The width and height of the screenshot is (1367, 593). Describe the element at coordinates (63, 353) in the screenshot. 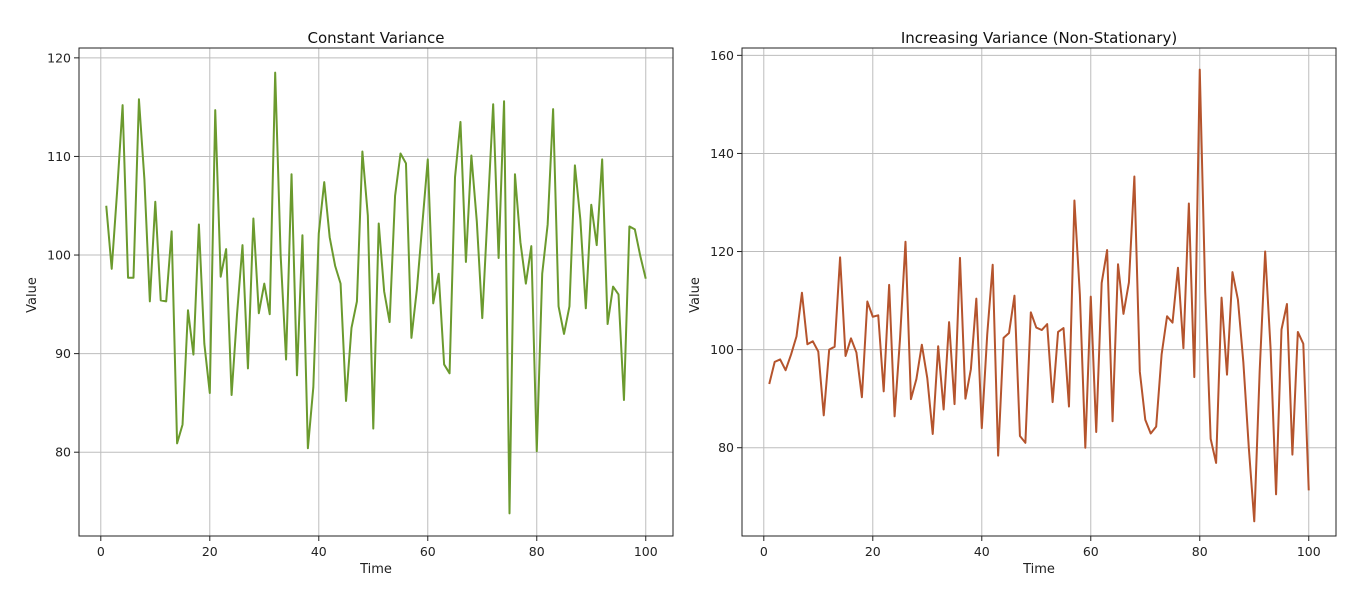

I see `y-tick-label: 90` at that location.